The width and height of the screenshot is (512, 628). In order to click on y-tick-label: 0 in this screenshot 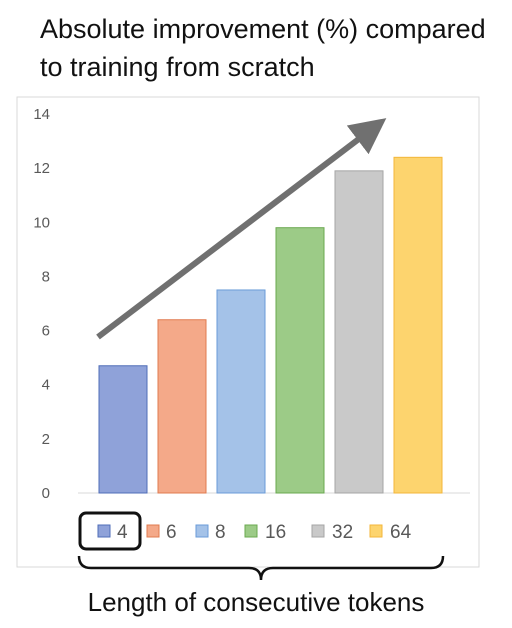, I will do `click(46, 493)`.